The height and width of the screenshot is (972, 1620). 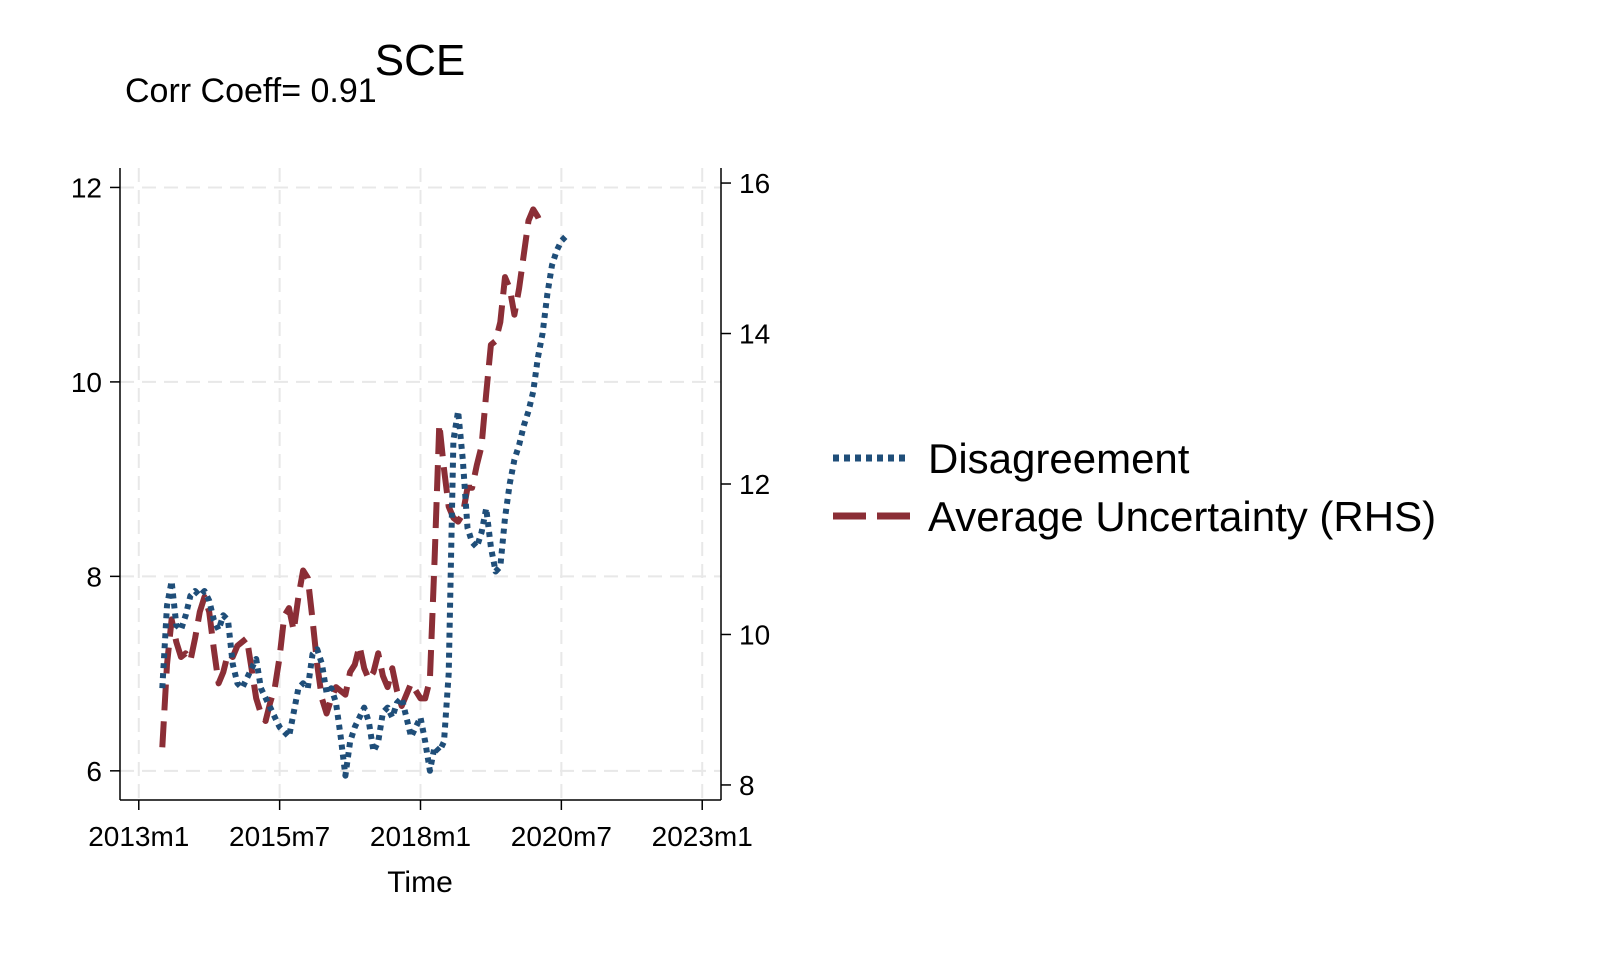 I want to click on right-tick-label: 10, so click(x=754, y=634).